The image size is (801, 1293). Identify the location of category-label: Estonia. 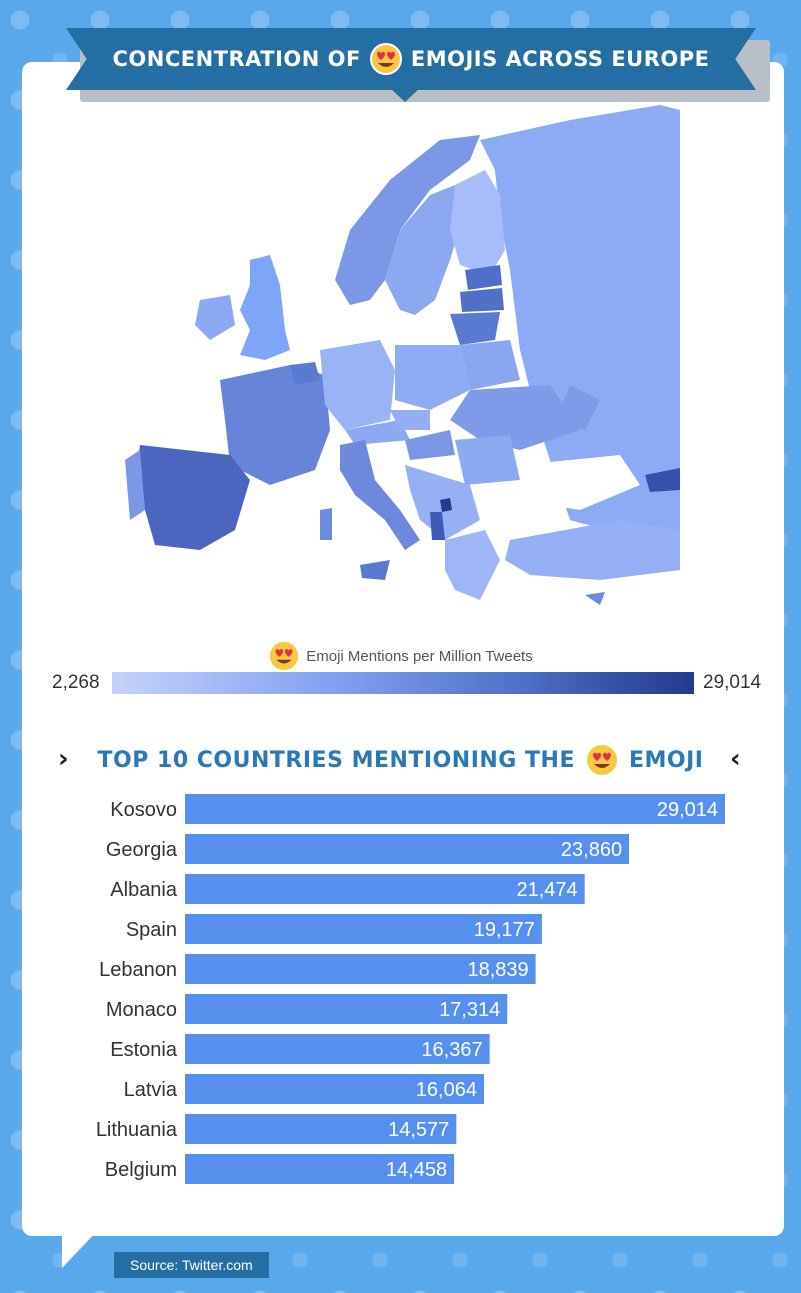
(144, 1050).